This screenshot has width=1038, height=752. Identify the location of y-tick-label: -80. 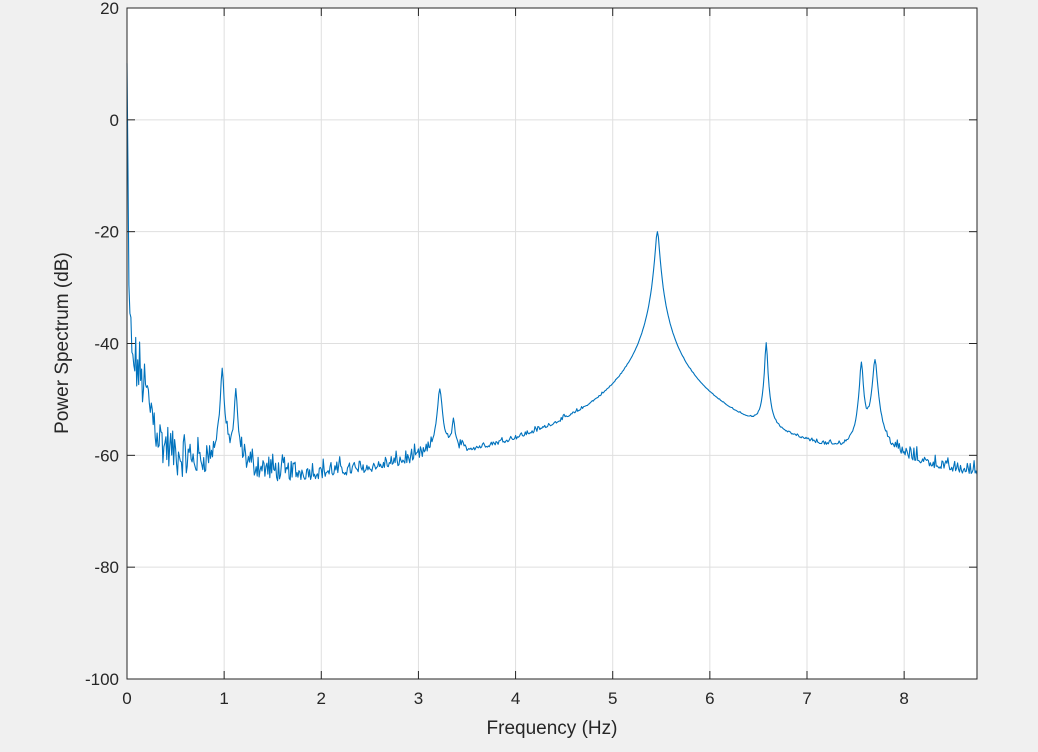
(106, 567).